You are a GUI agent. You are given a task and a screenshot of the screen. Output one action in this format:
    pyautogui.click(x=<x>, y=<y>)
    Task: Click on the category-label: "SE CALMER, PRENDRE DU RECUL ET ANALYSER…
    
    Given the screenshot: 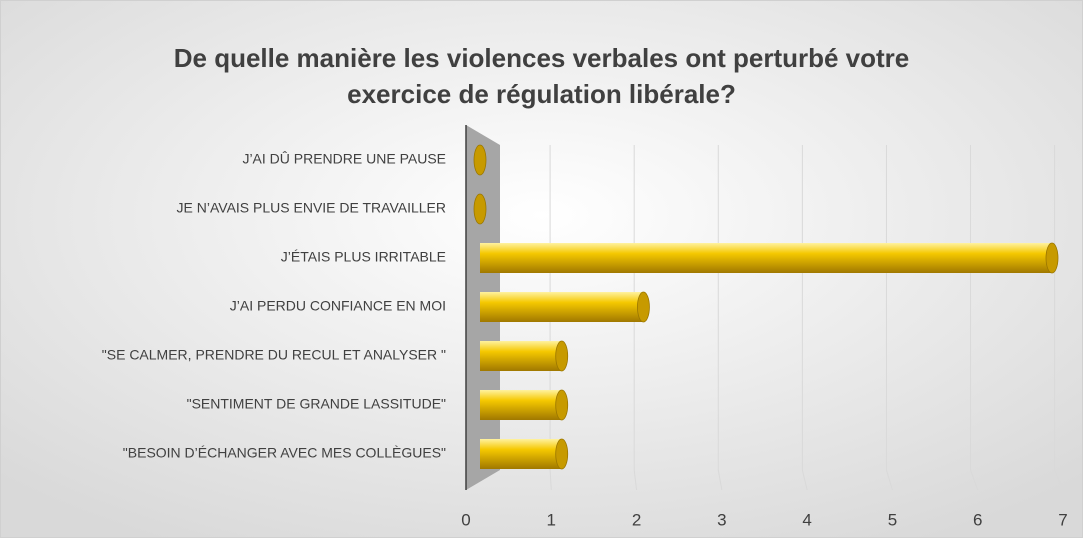 What is the action you would take?
    pyautogui.click(x=274, y=355)
    